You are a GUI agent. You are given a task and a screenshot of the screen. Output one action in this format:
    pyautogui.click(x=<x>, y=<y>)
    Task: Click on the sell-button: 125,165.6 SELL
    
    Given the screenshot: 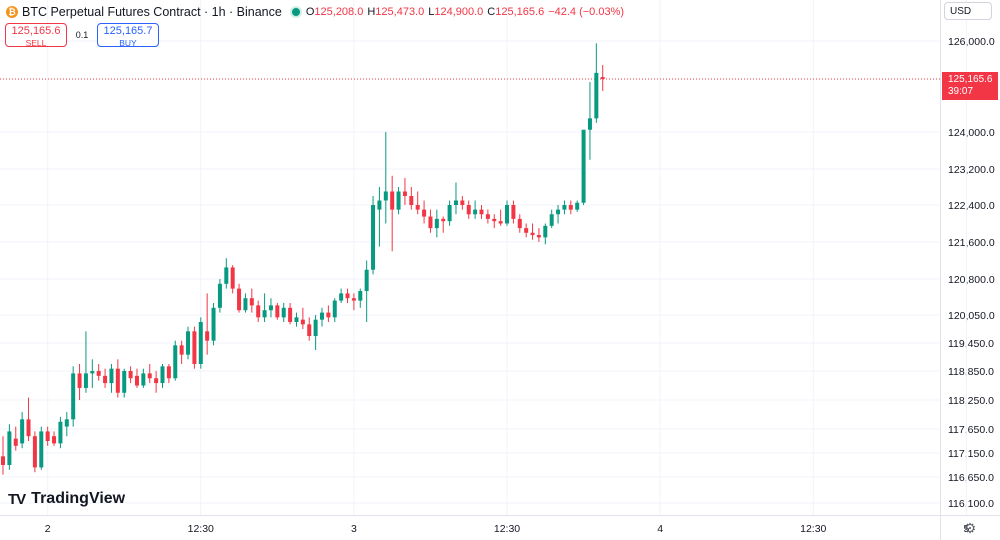 What is the action you would take?
    pyautogui.click(x=36, y=35)
    